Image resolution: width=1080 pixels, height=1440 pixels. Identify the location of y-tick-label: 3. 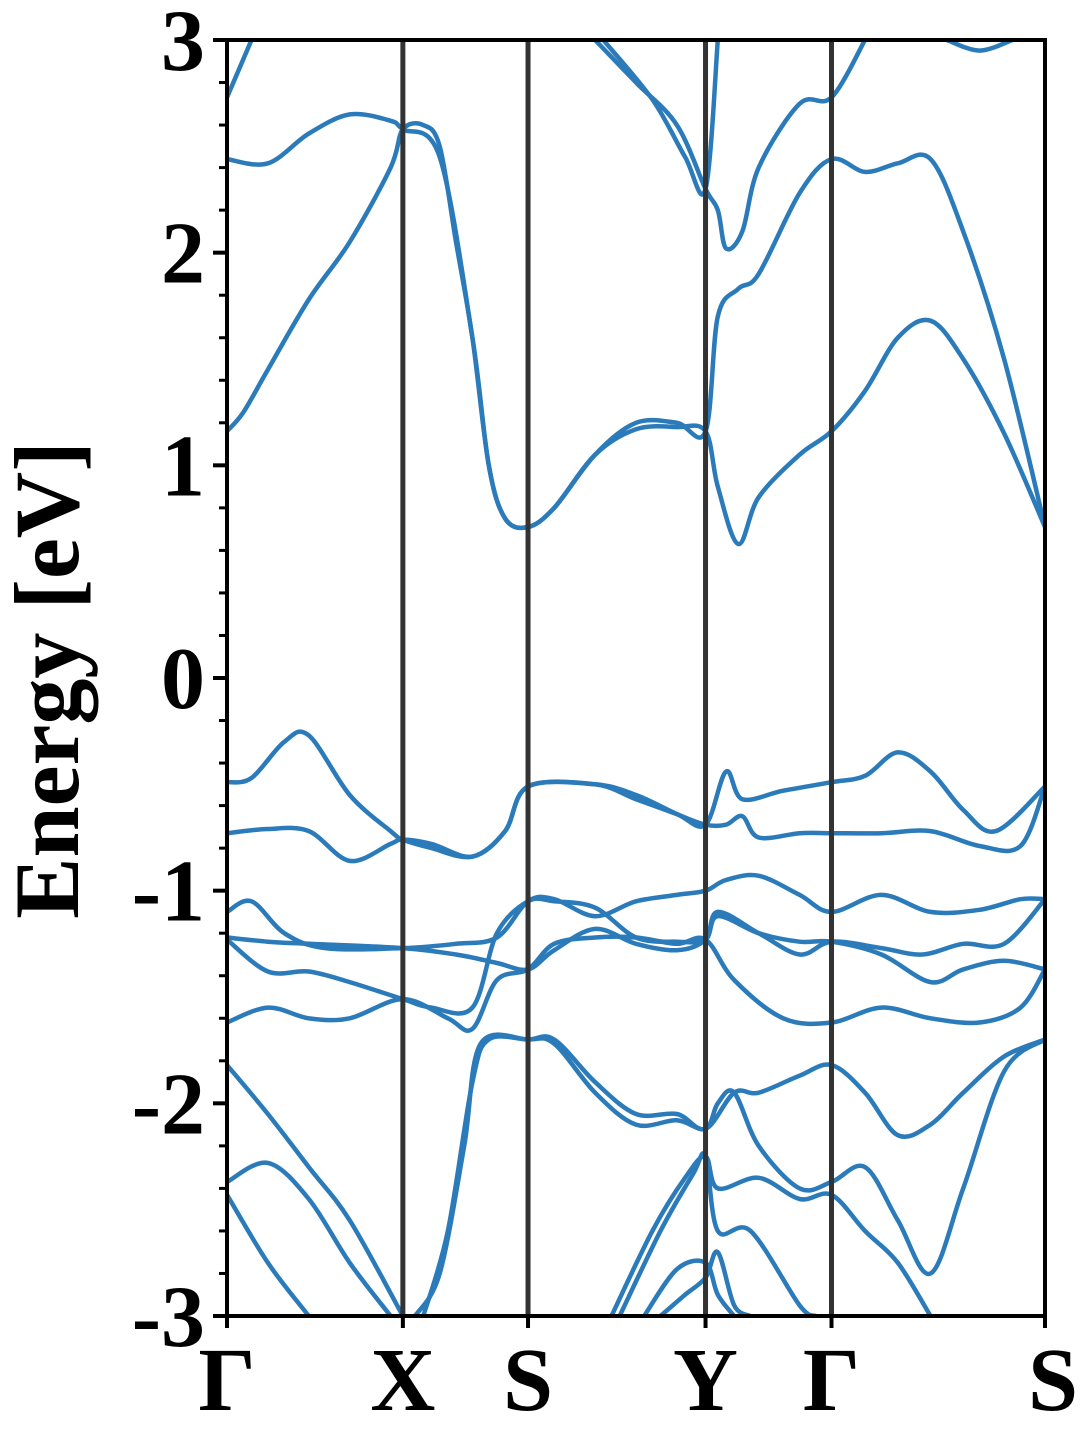
(183, 45).